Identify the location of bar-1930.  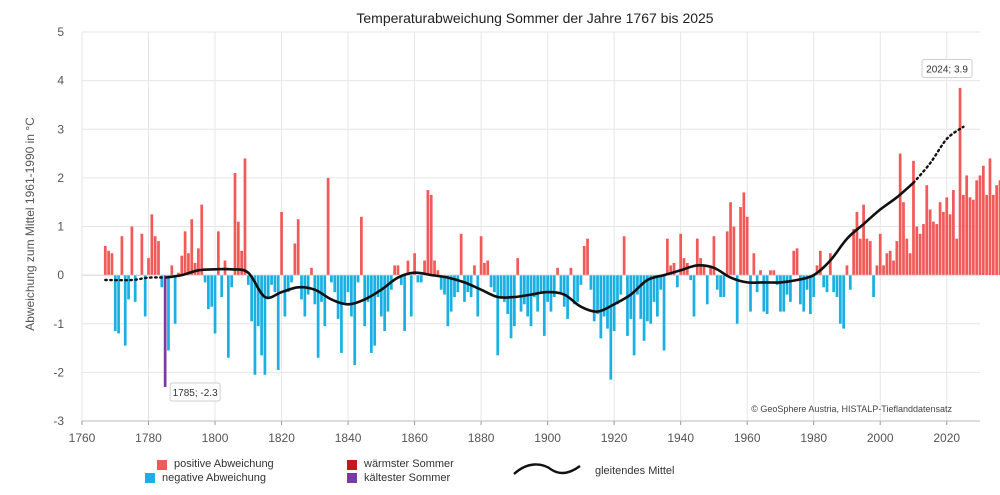
(647, 298).